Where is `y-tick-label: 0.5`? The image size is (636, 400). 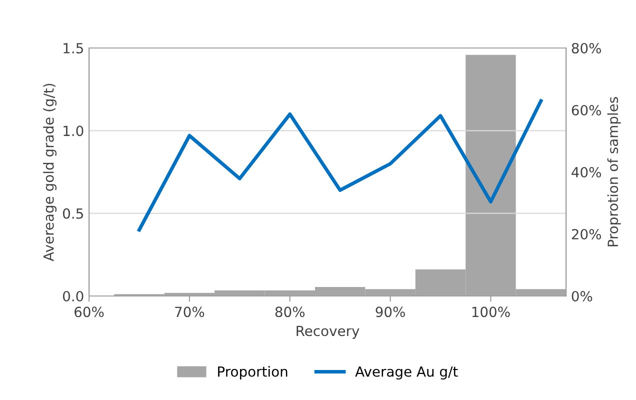
y-tick-label: 0.5 is located at coordinates (73, 213).